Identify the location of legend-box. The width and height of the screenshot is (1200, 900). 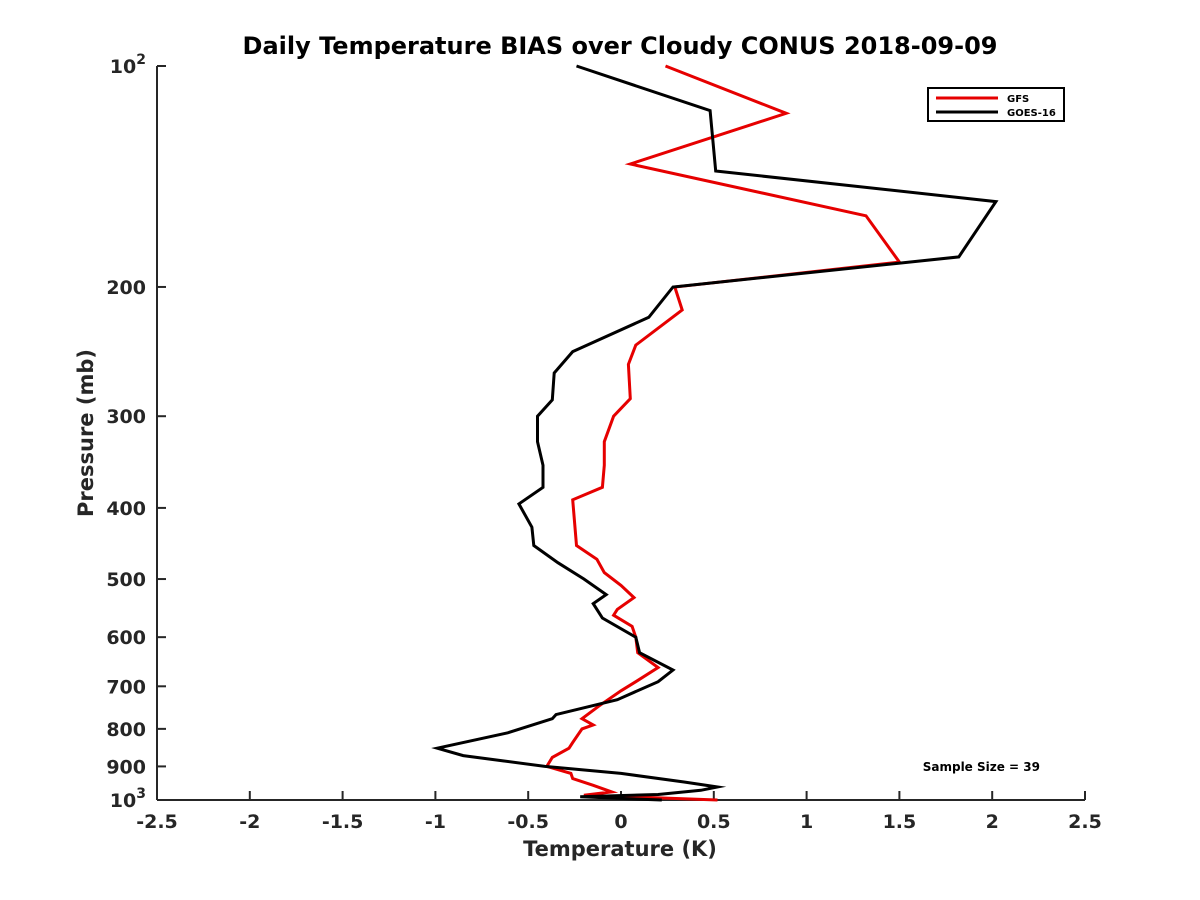
(996, 104).